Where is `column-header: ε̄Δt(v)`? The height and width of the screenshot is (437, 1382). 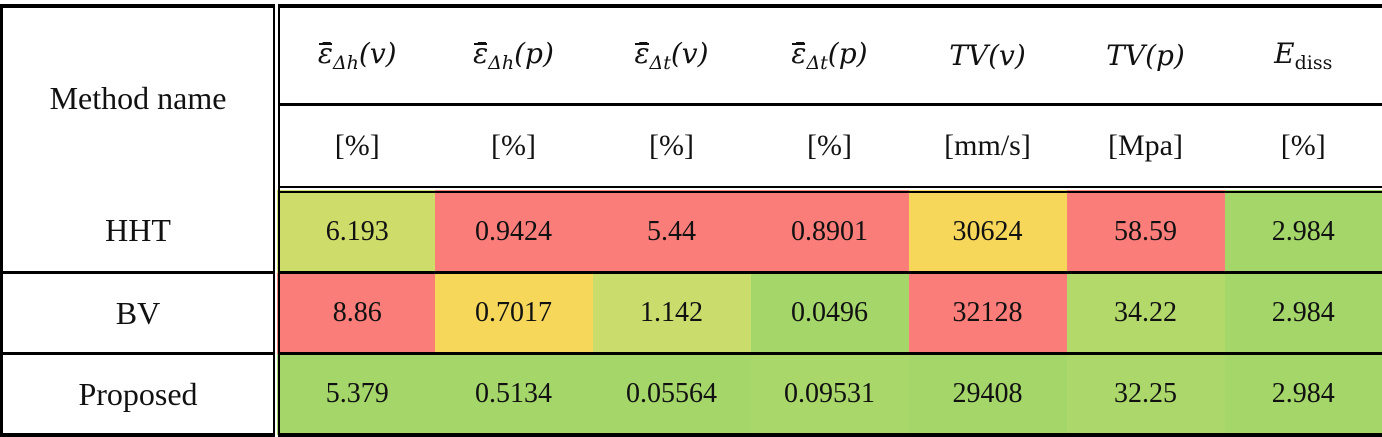 column-header: ε̄Δt(v) is located at coordinates (672, 55).